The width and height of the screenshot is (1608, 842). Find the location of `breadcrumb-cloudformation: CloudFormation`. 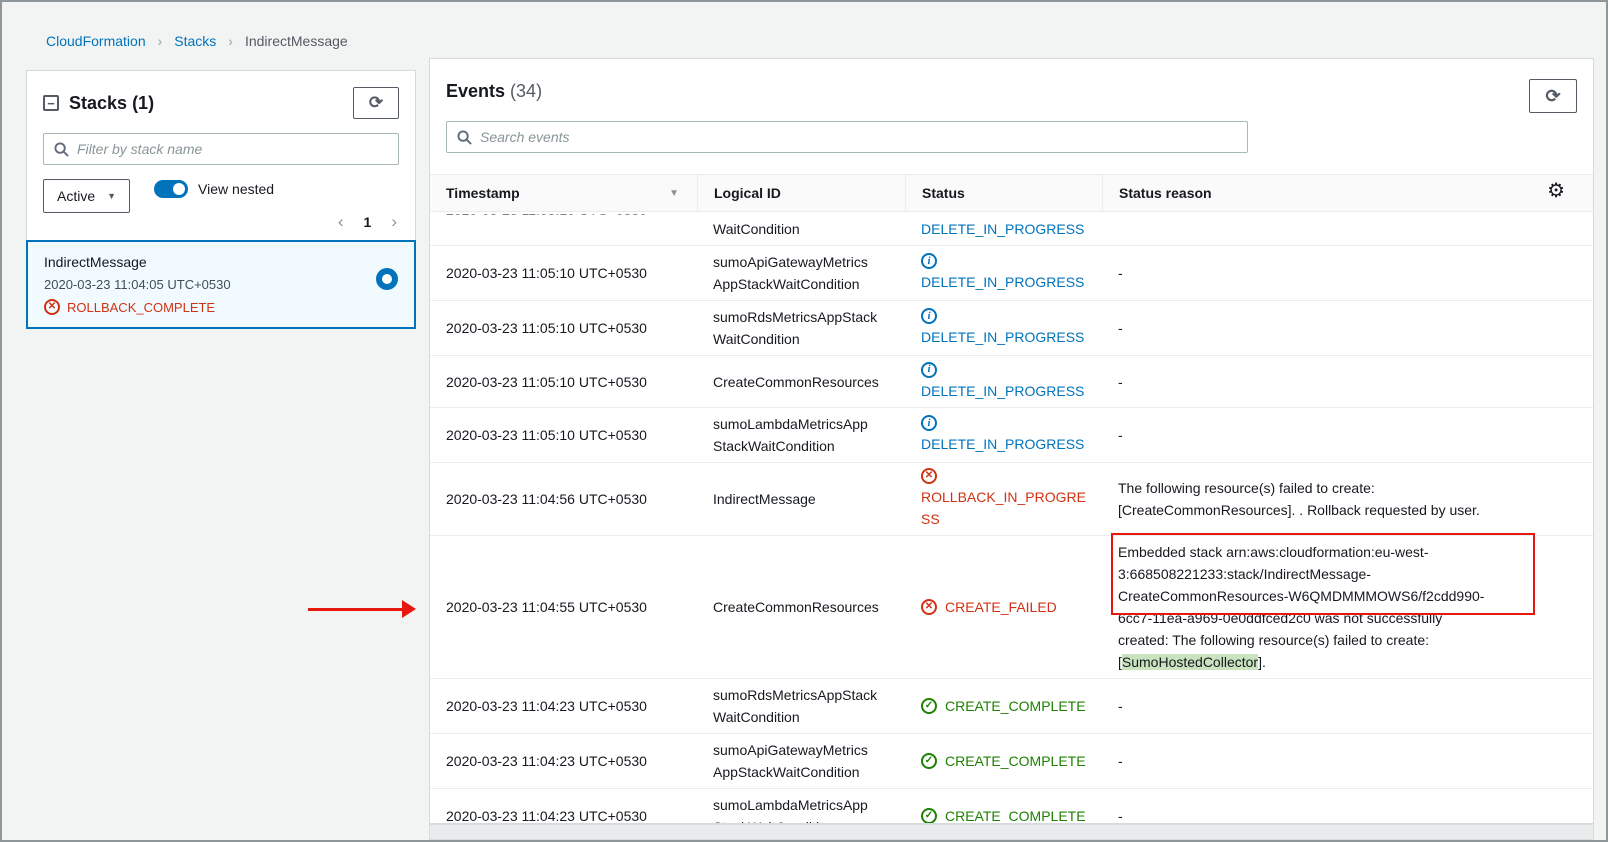

breadcrumb-cloudformation: CloudFormation is located at coordinates (96, 41).